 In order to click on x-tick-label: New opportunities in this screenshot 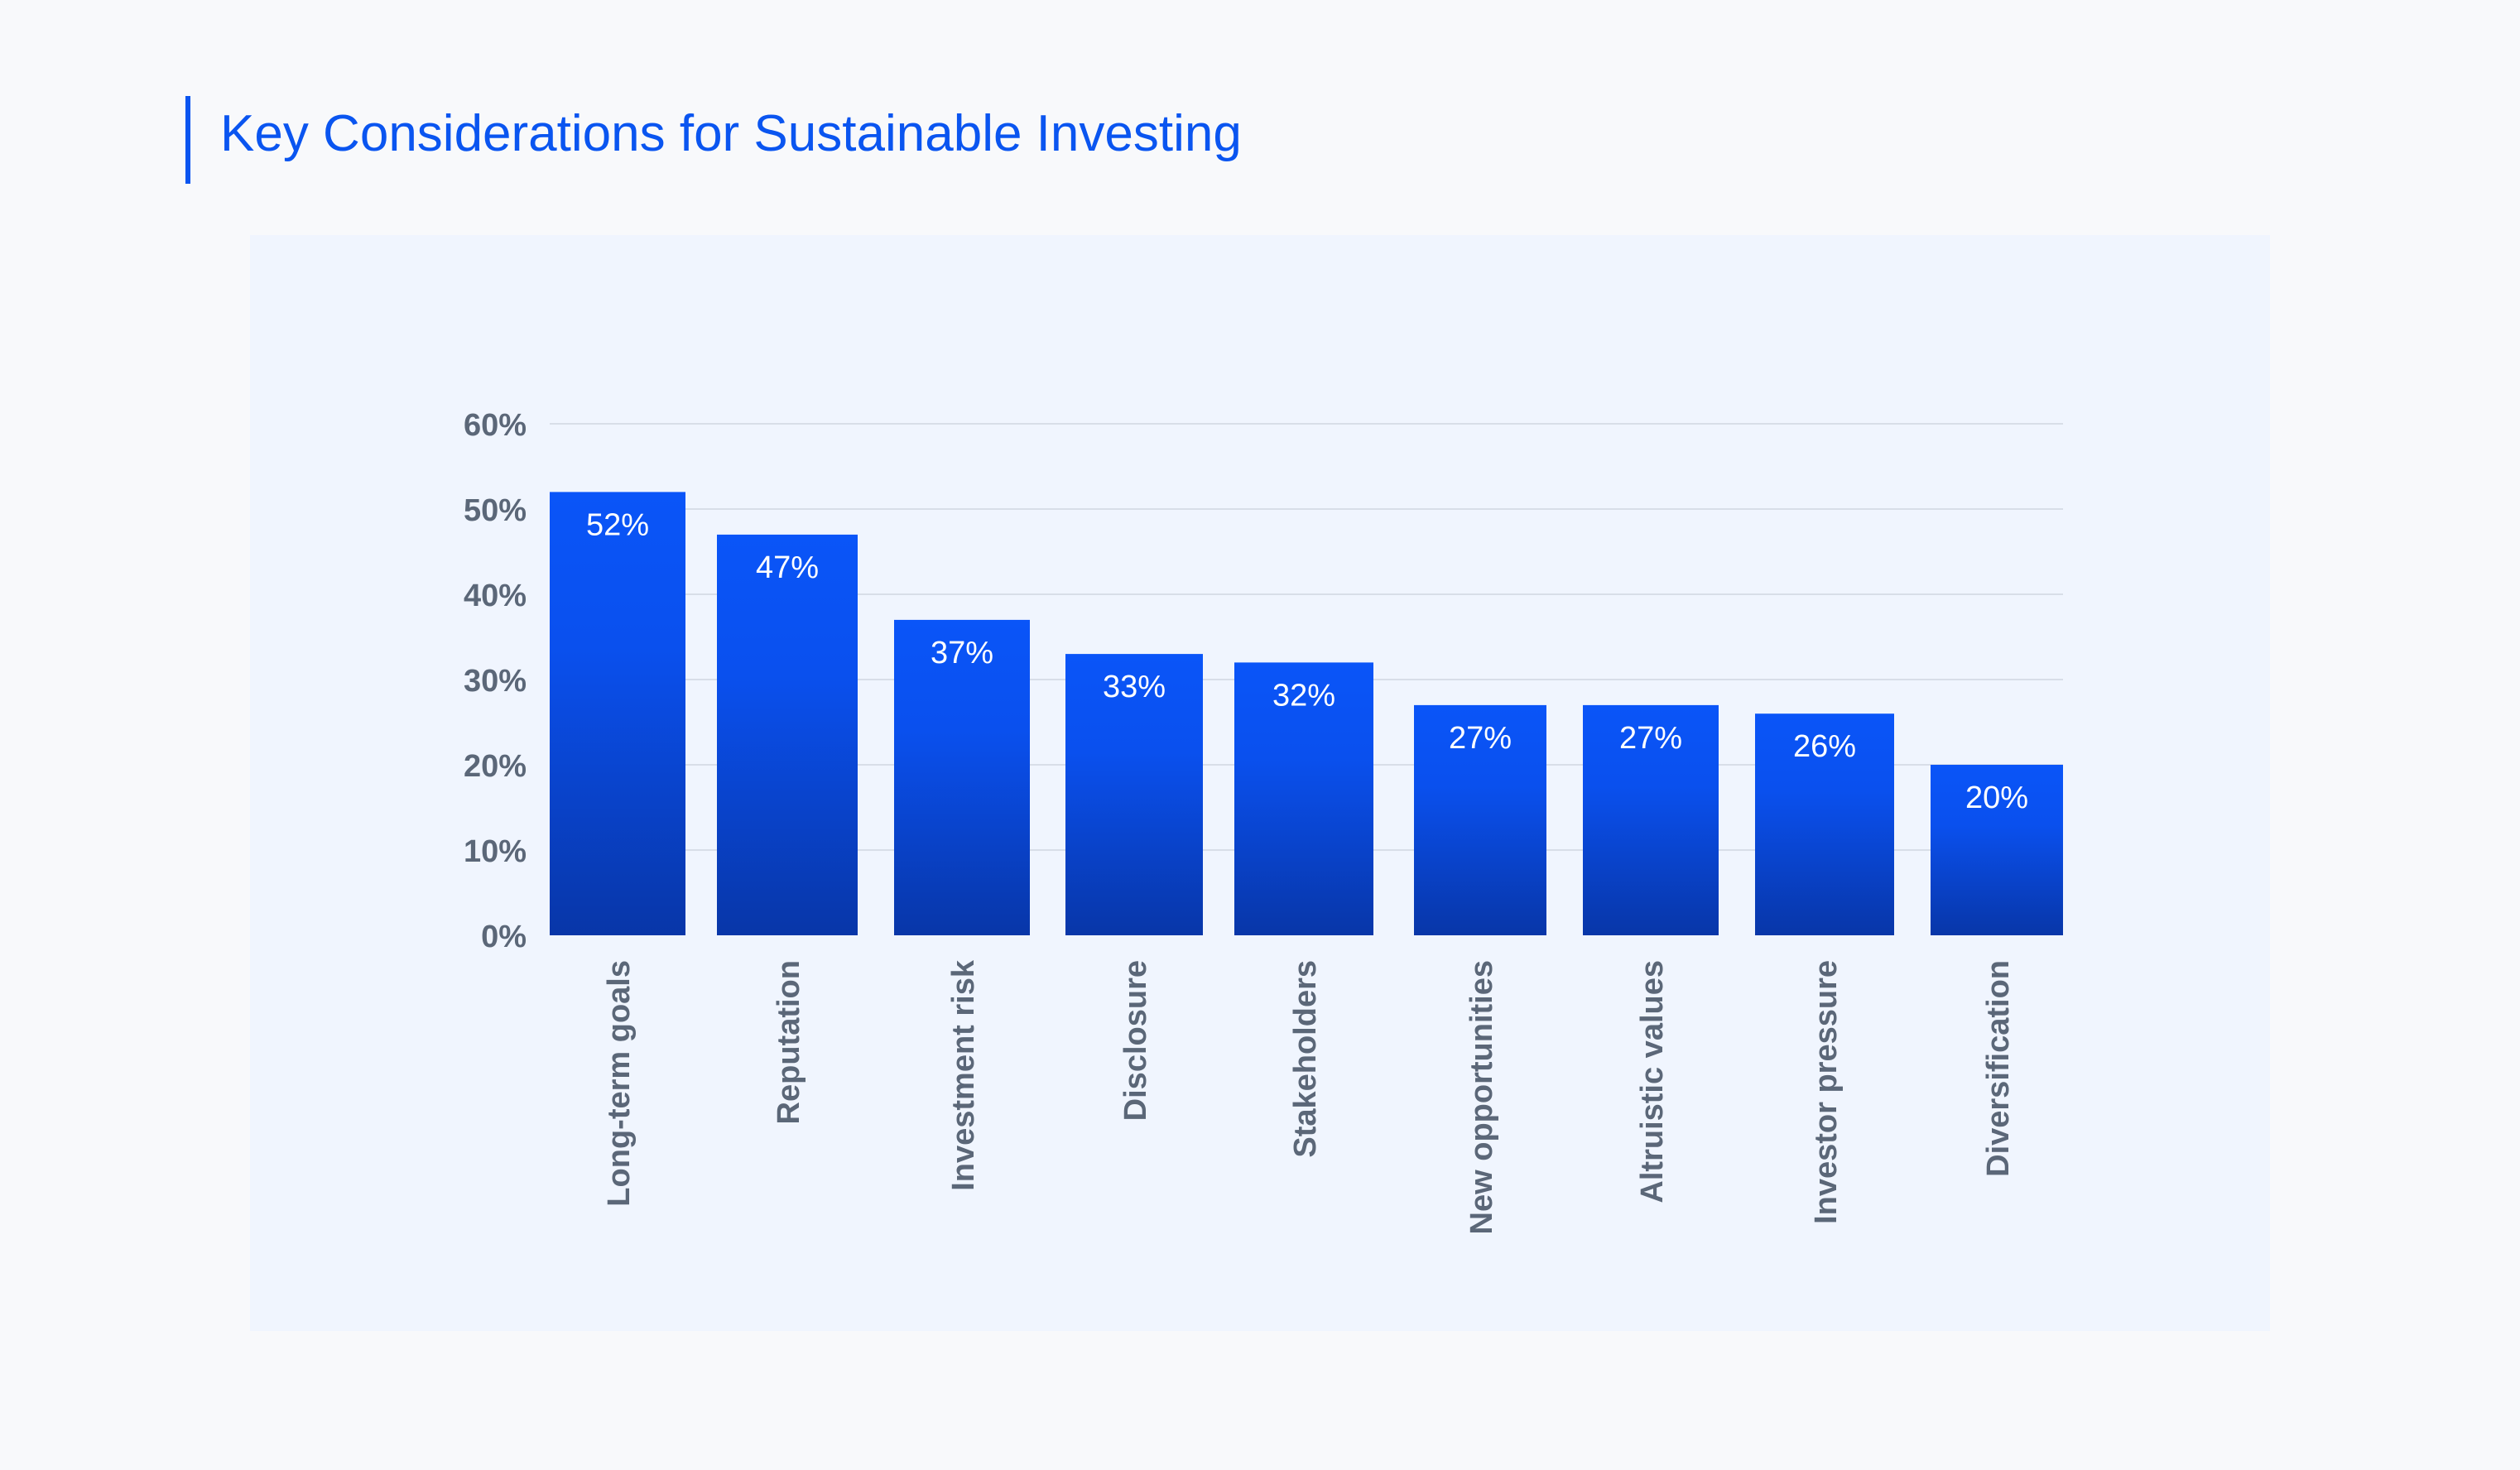, I will do `click(1481, 1097)`.